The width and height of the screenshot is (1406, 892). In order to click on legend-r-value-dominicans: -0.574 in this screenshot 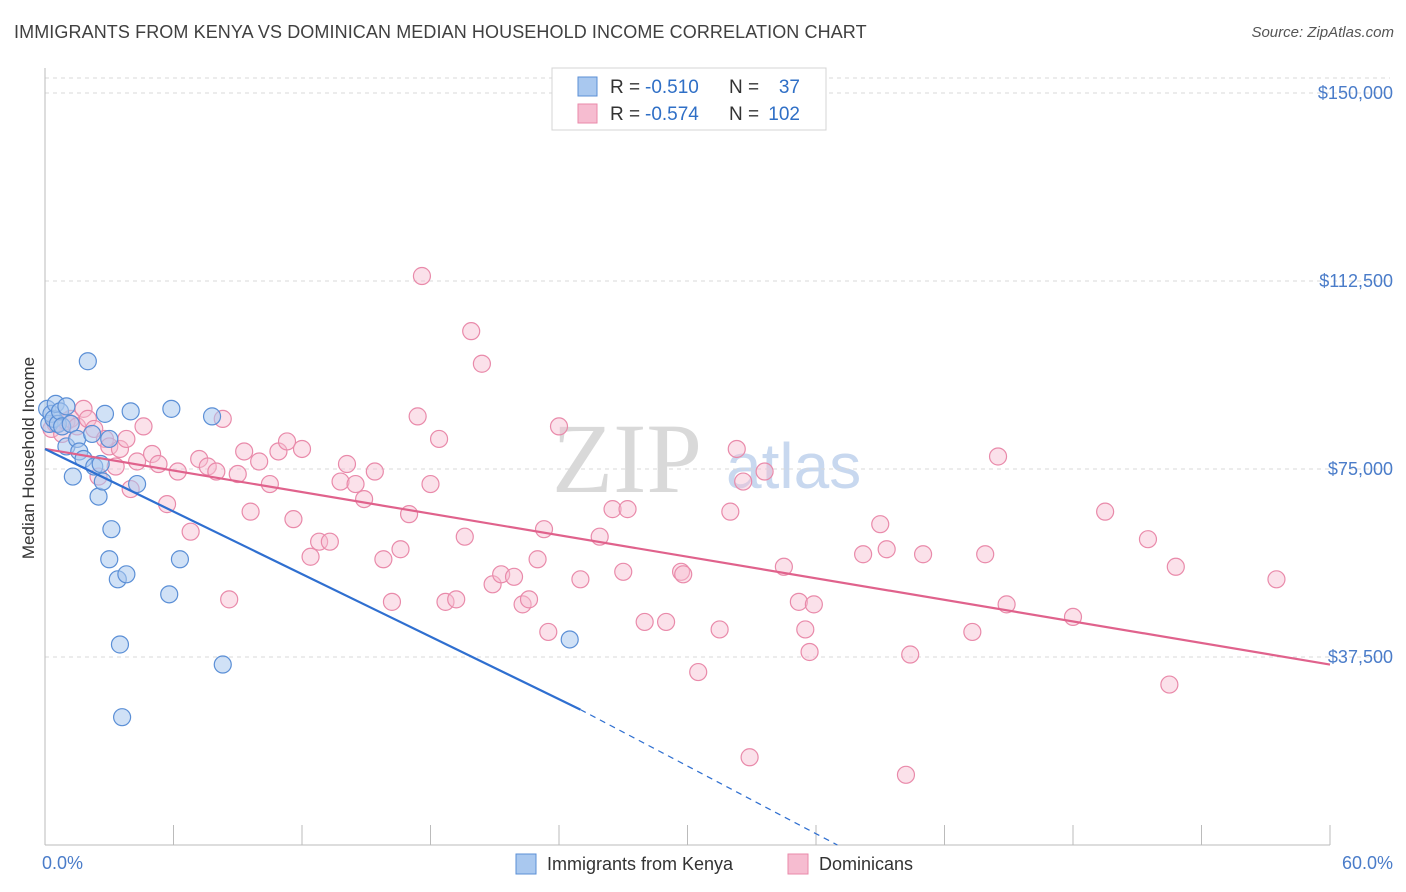, I will do `click(672, 114)`.